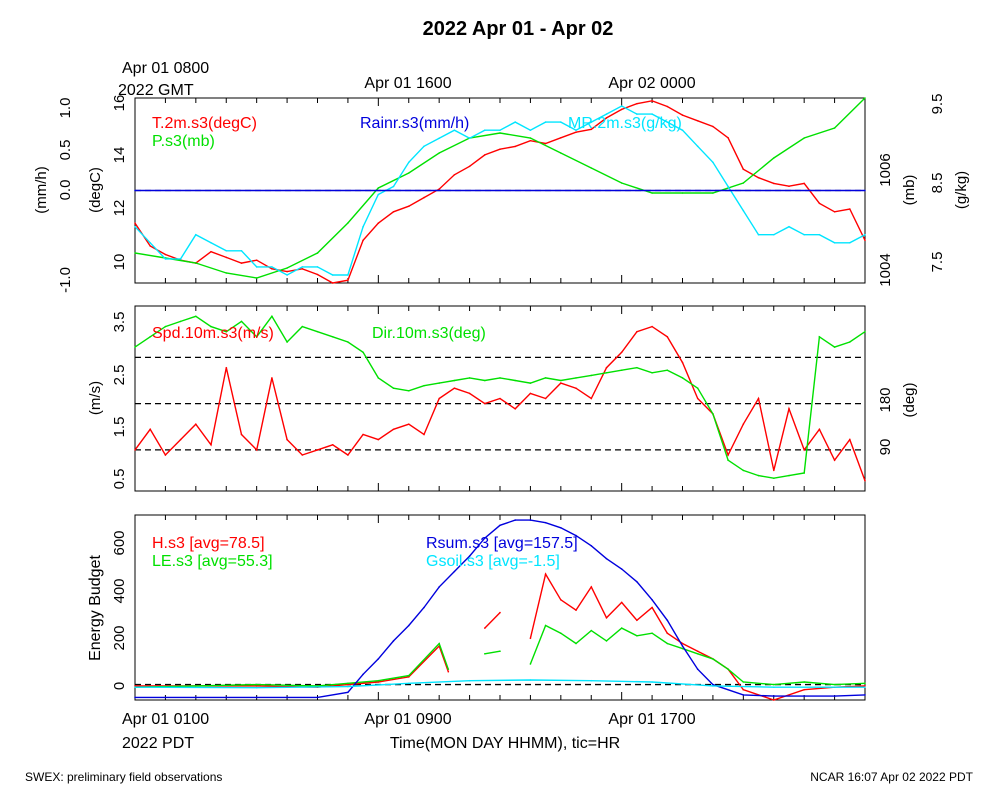 The width and height of the screenshot is (1000, 800). Describe the element at coordinates (119, 322) in the screenshot. I see `speed-tick-35: 3.5` at that location.